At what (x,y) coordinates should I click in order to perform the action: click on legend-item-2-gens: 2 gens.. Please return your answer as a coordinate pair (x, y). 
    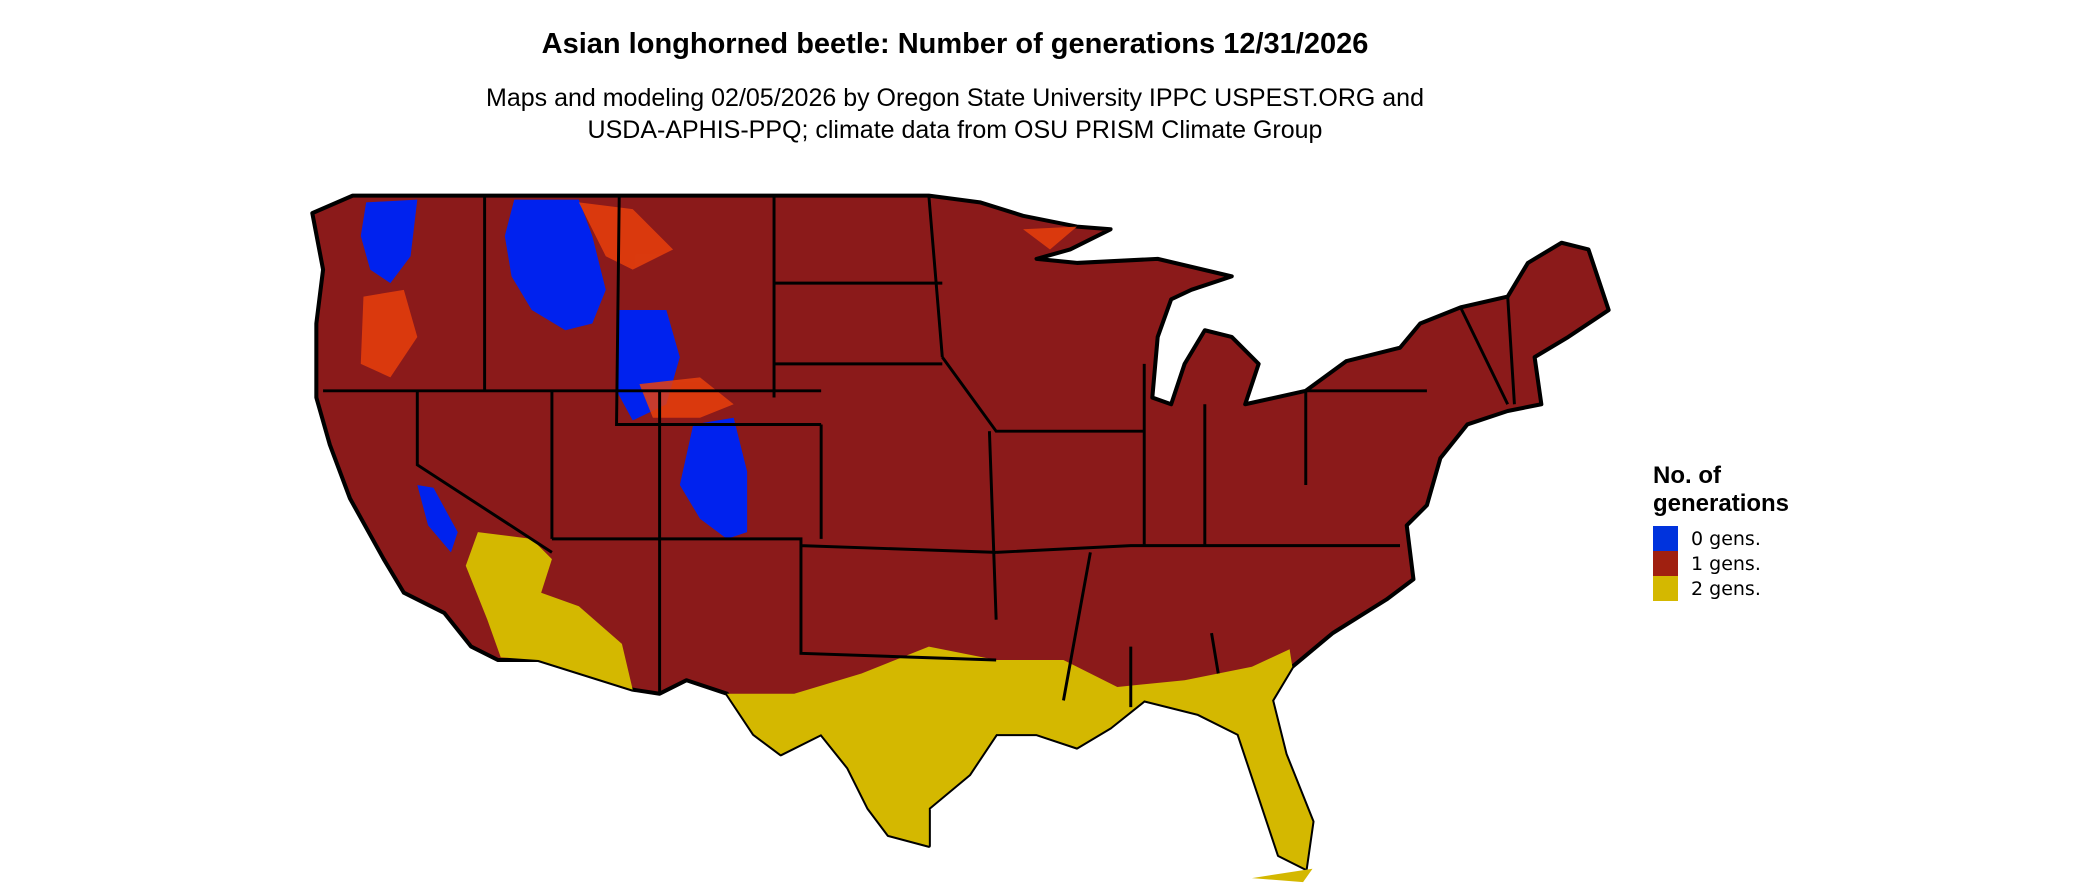
    Looking at the image, I should click on (1721, 588).